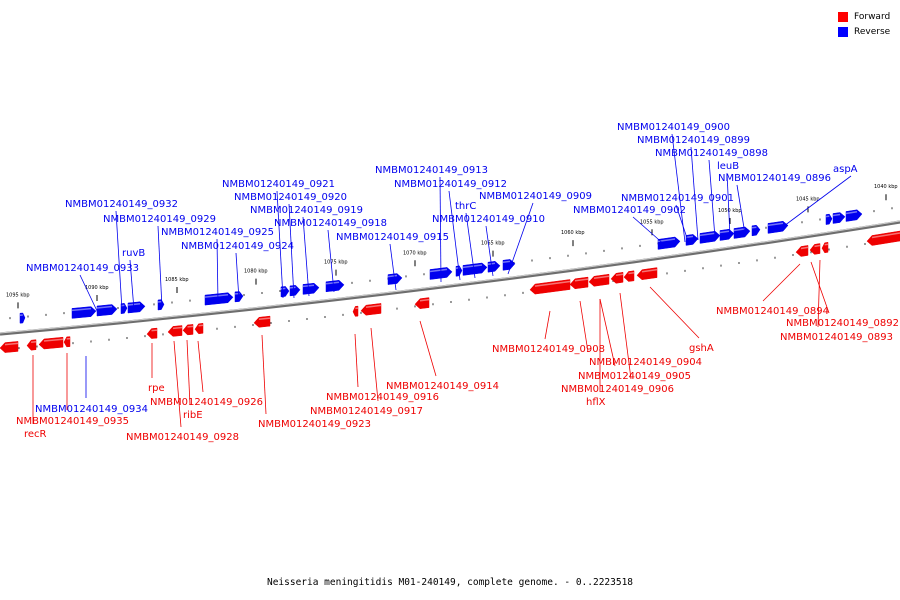  Describe the element at coordinates (133, 253) in the screenshot. I see `reverse-gene-label: ruvB` at that location.